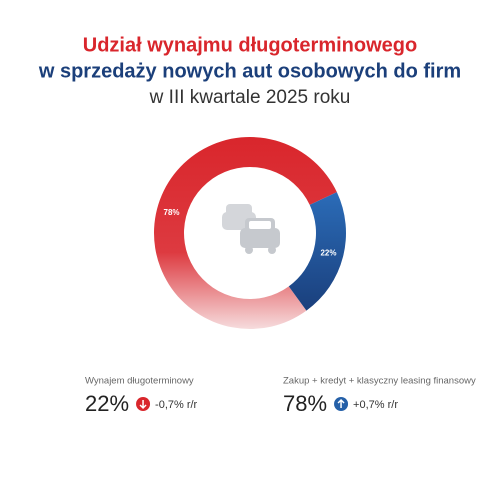  I want to click on title-line: w III kwartale 2025 roku, so click(250, 97).